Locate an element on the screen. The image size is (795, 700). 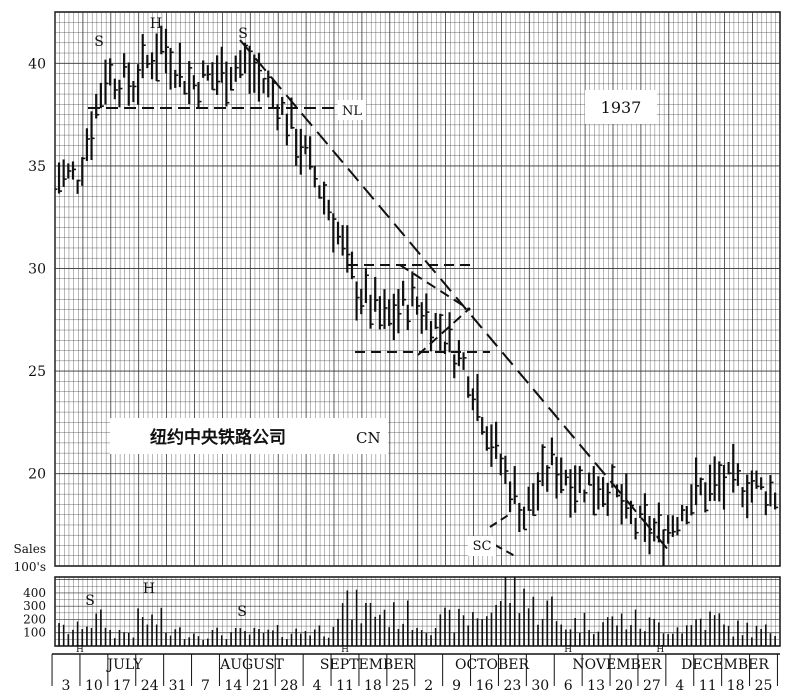
price-tick-label: 20 is located at coordinates (37, 475).